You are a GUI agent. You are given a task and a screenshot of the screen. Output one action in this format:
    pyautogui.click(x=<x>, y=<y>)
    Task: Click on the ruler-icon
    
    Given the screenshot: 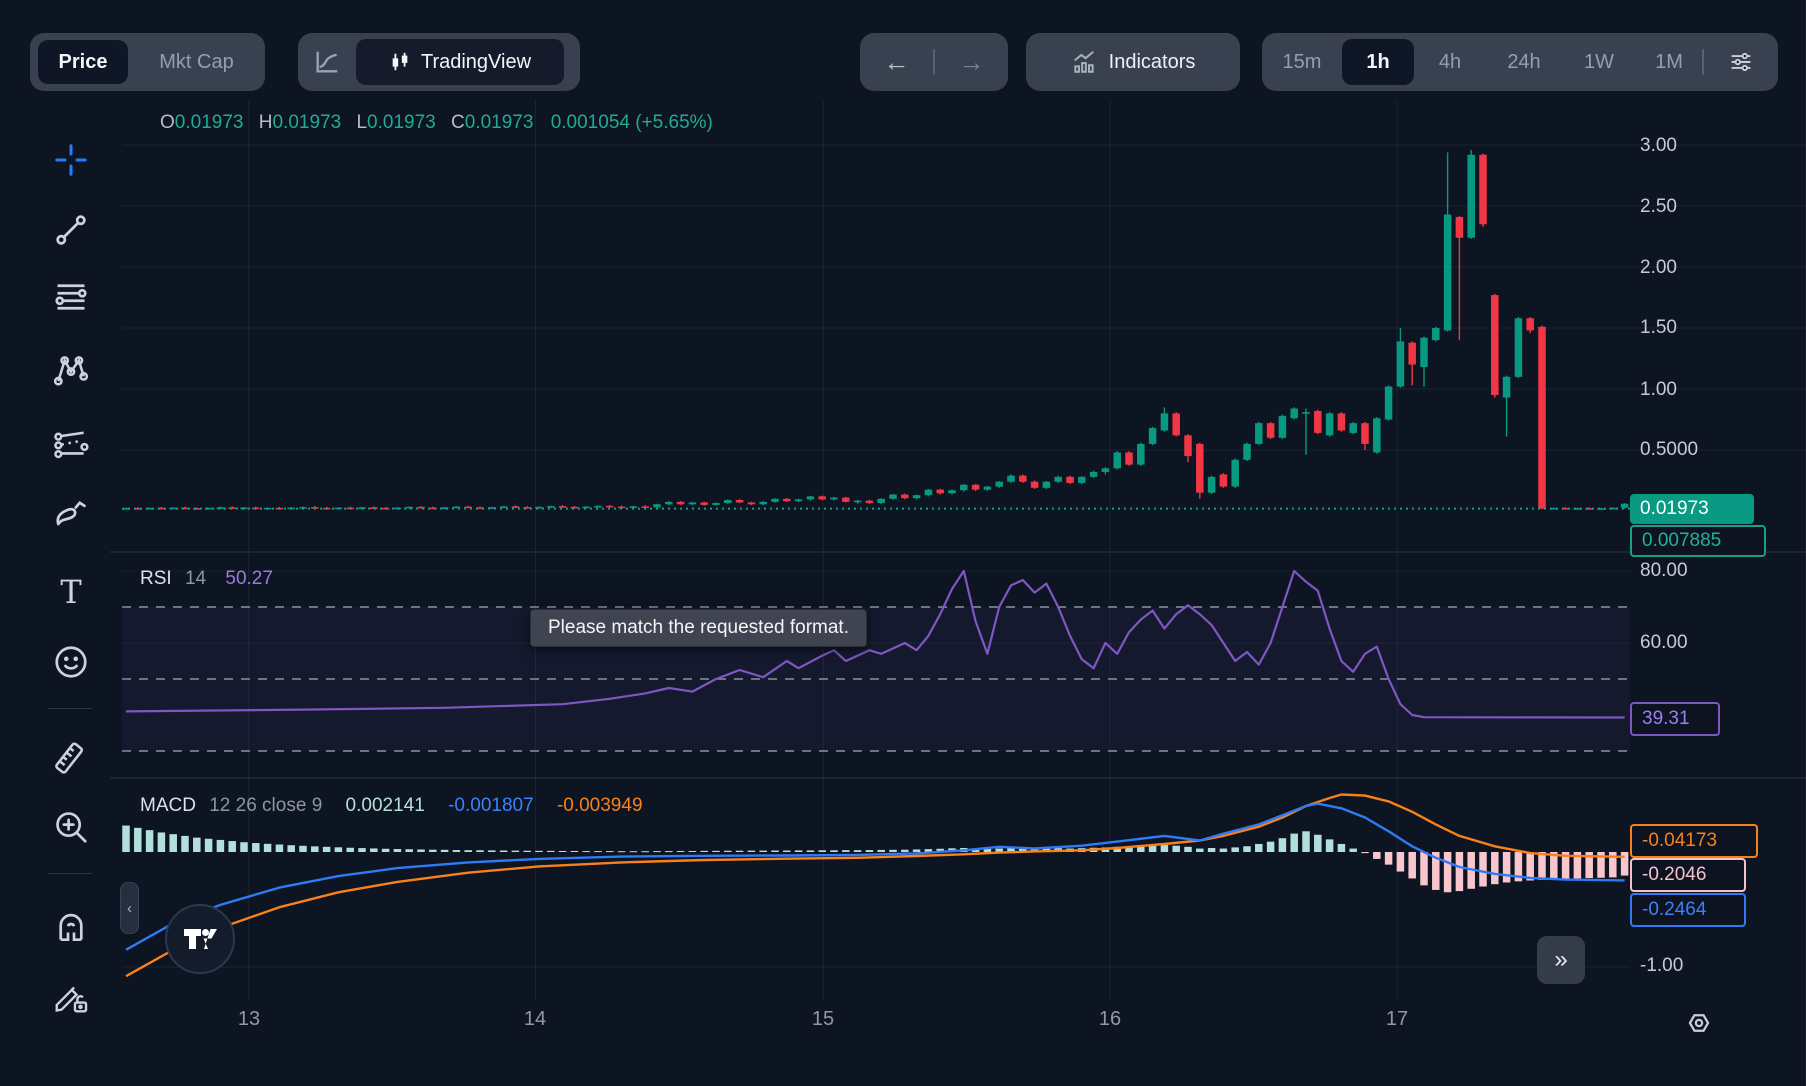 What is the action you would take?
    pyautogui.click(x=69, y=758)
    